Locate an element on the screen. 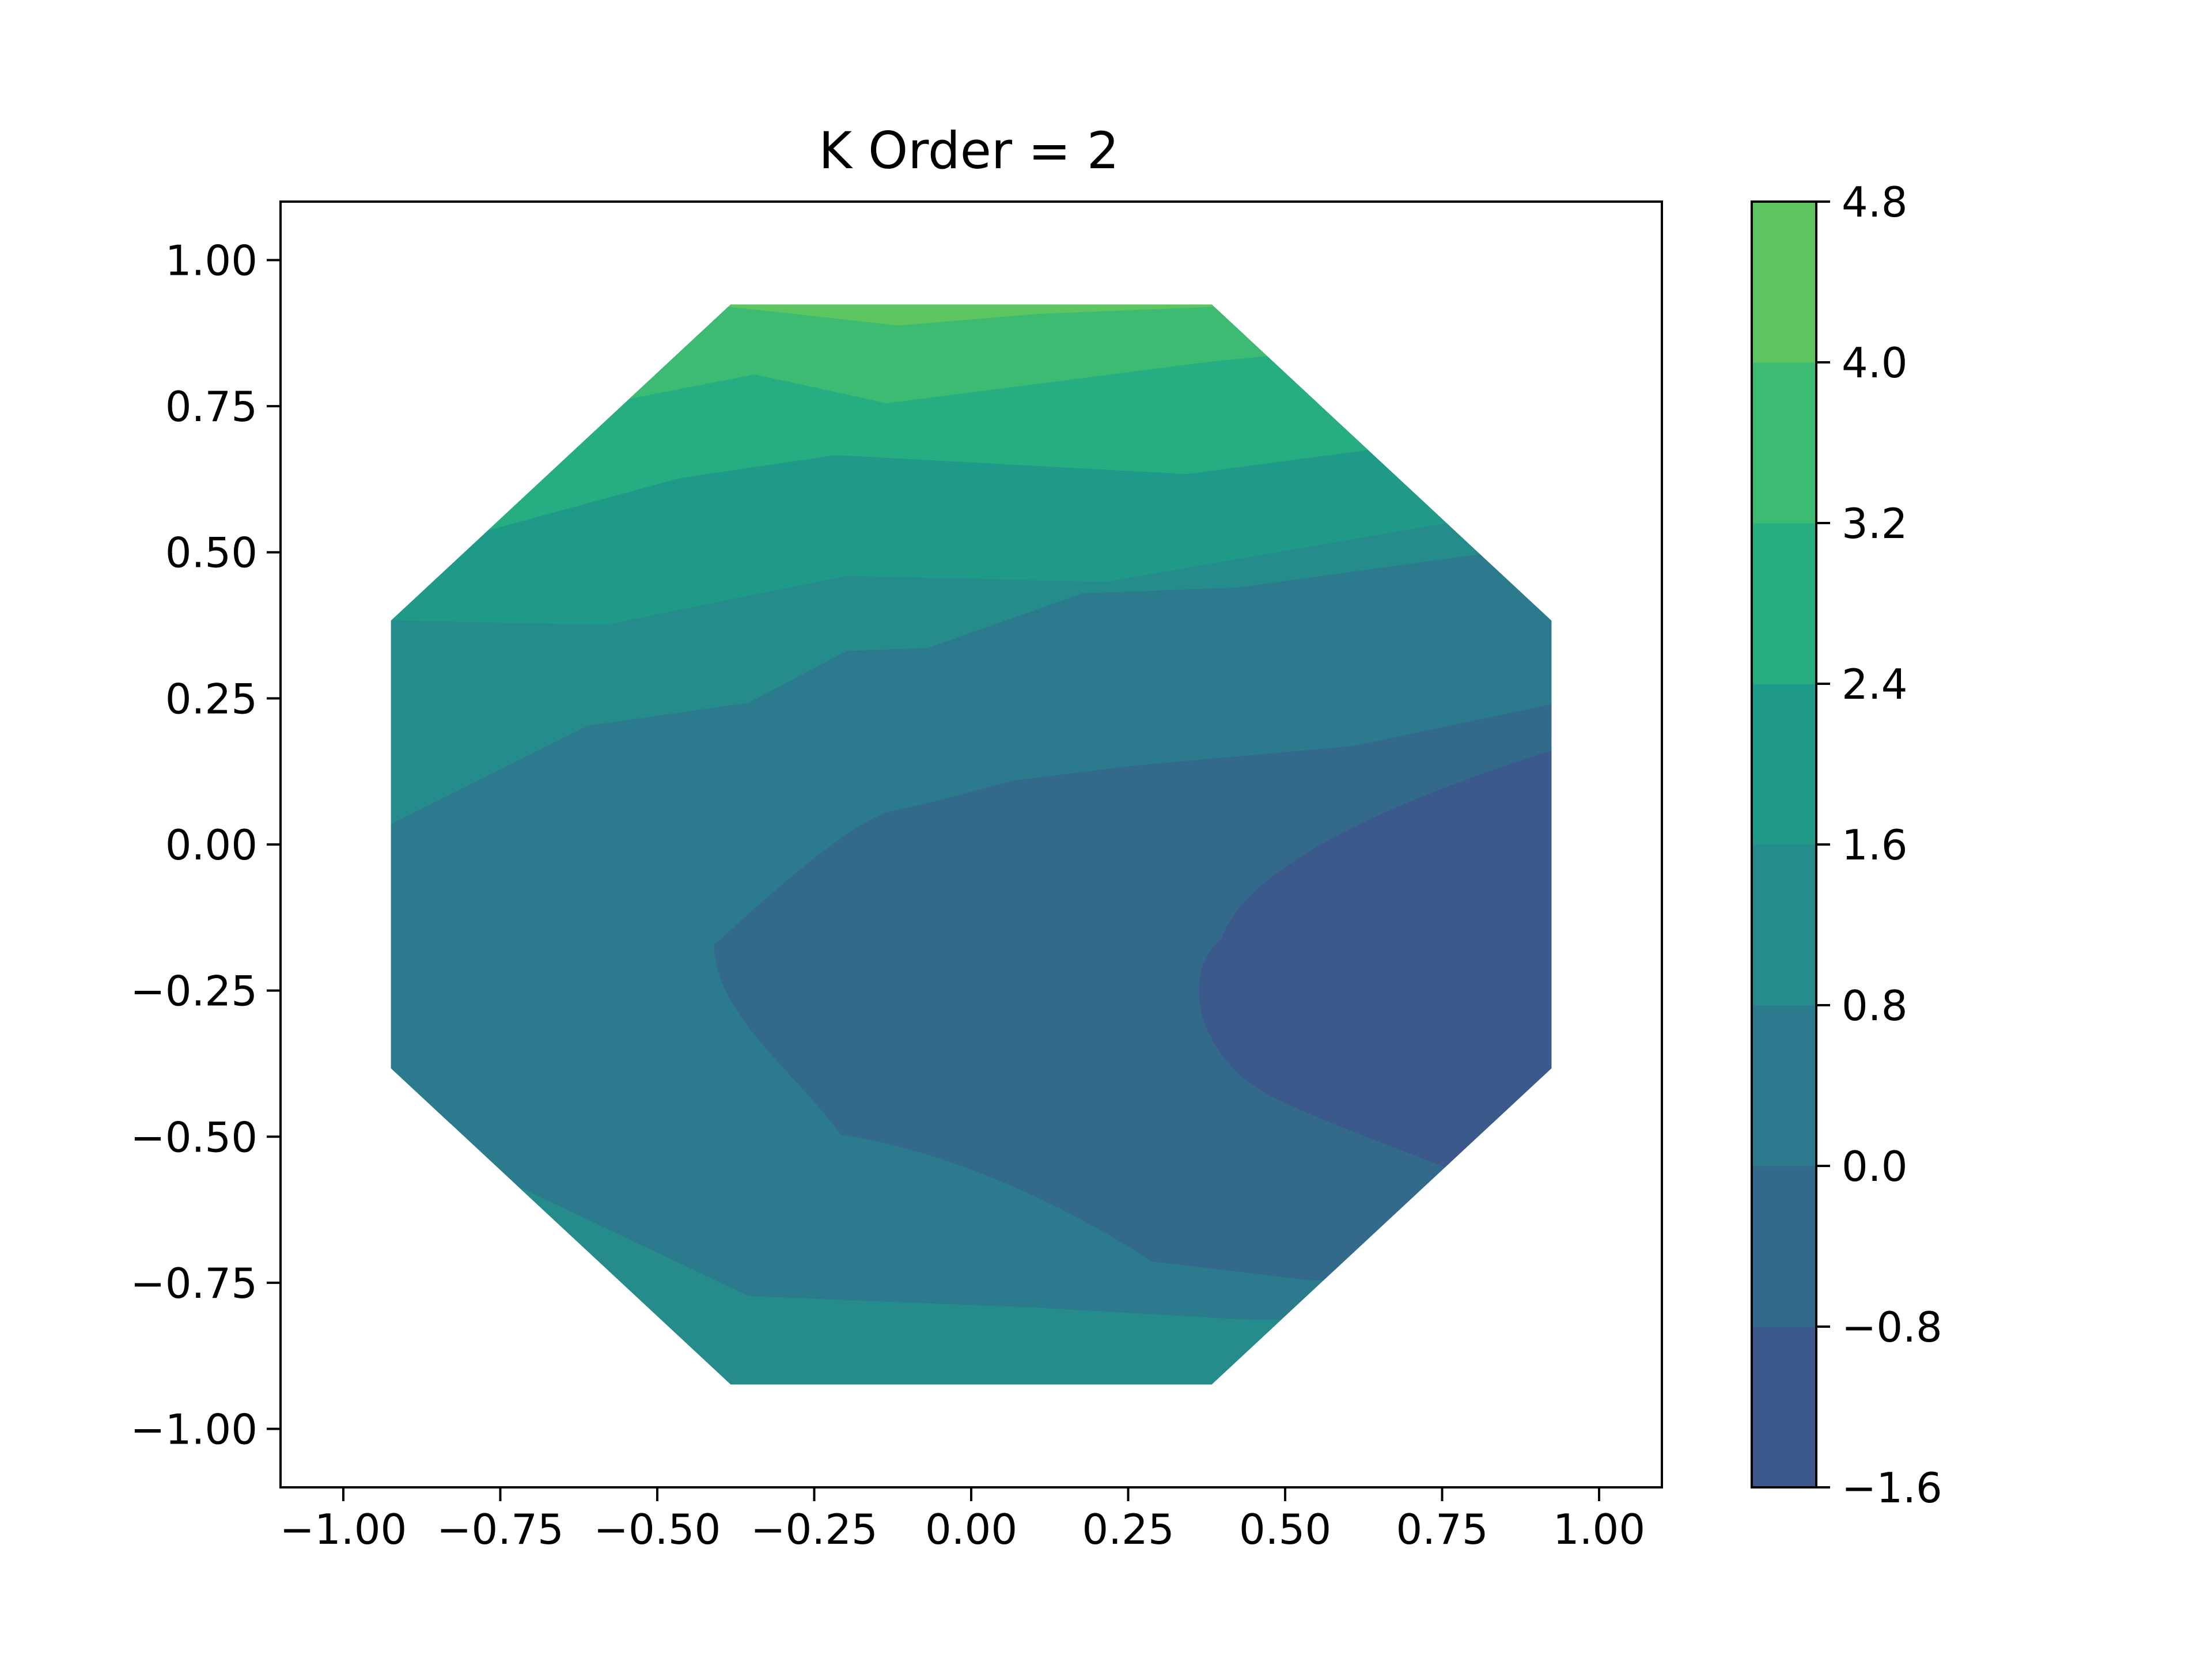  y-tick-label: 0.75 is located at coordinates (211, 406).